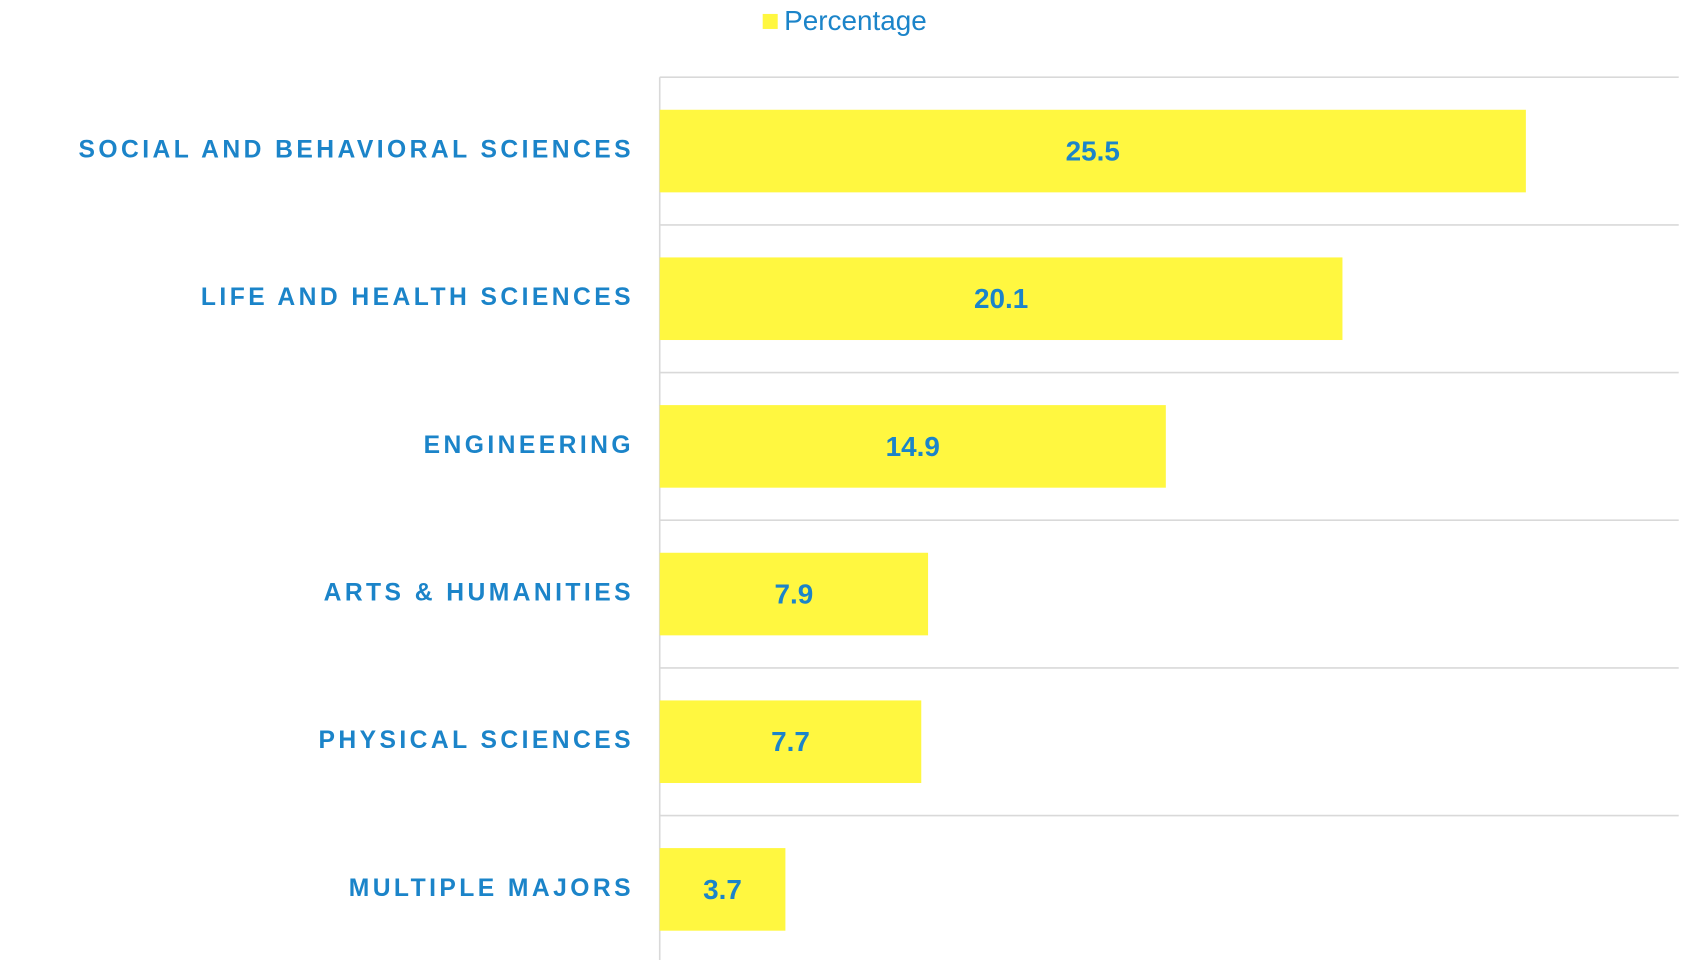 This screenshot has height=960, width=1682. Describe the element at coordinates (479, 593) in the screenshot. I see `category-label: ARTS & HUMANITIES` at that location.